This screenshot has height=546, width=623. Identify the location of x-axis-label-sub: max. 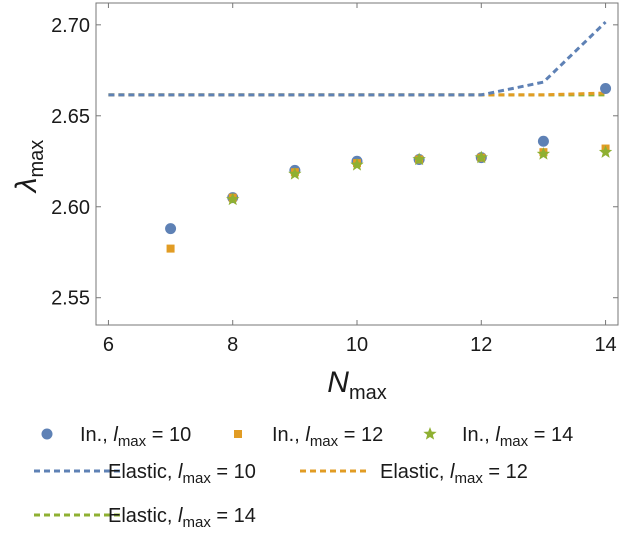
(368, 393).